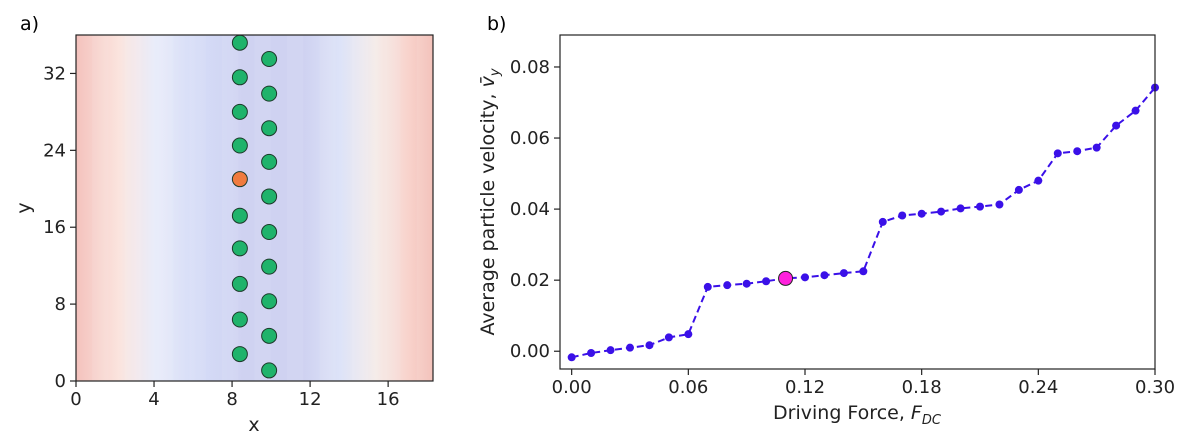 This screenshot has width=1188, height=445. What do you see at coordinates (75, 399) in the screenshot?
I see `x-tick-label: 0` at bounding box center [75, 399].